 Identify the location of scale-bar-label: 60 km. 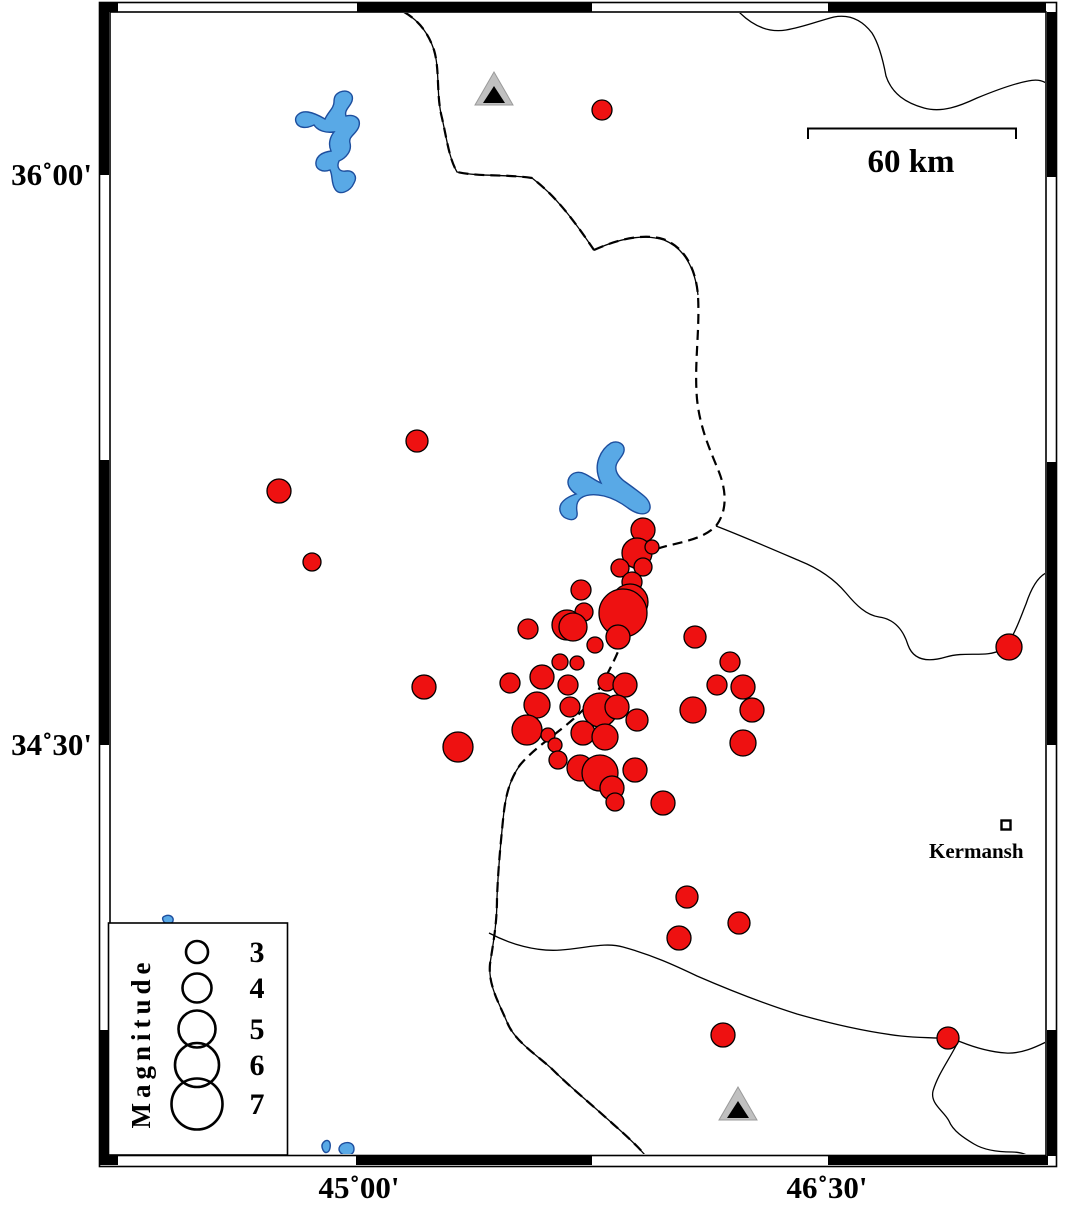
(910, 162).